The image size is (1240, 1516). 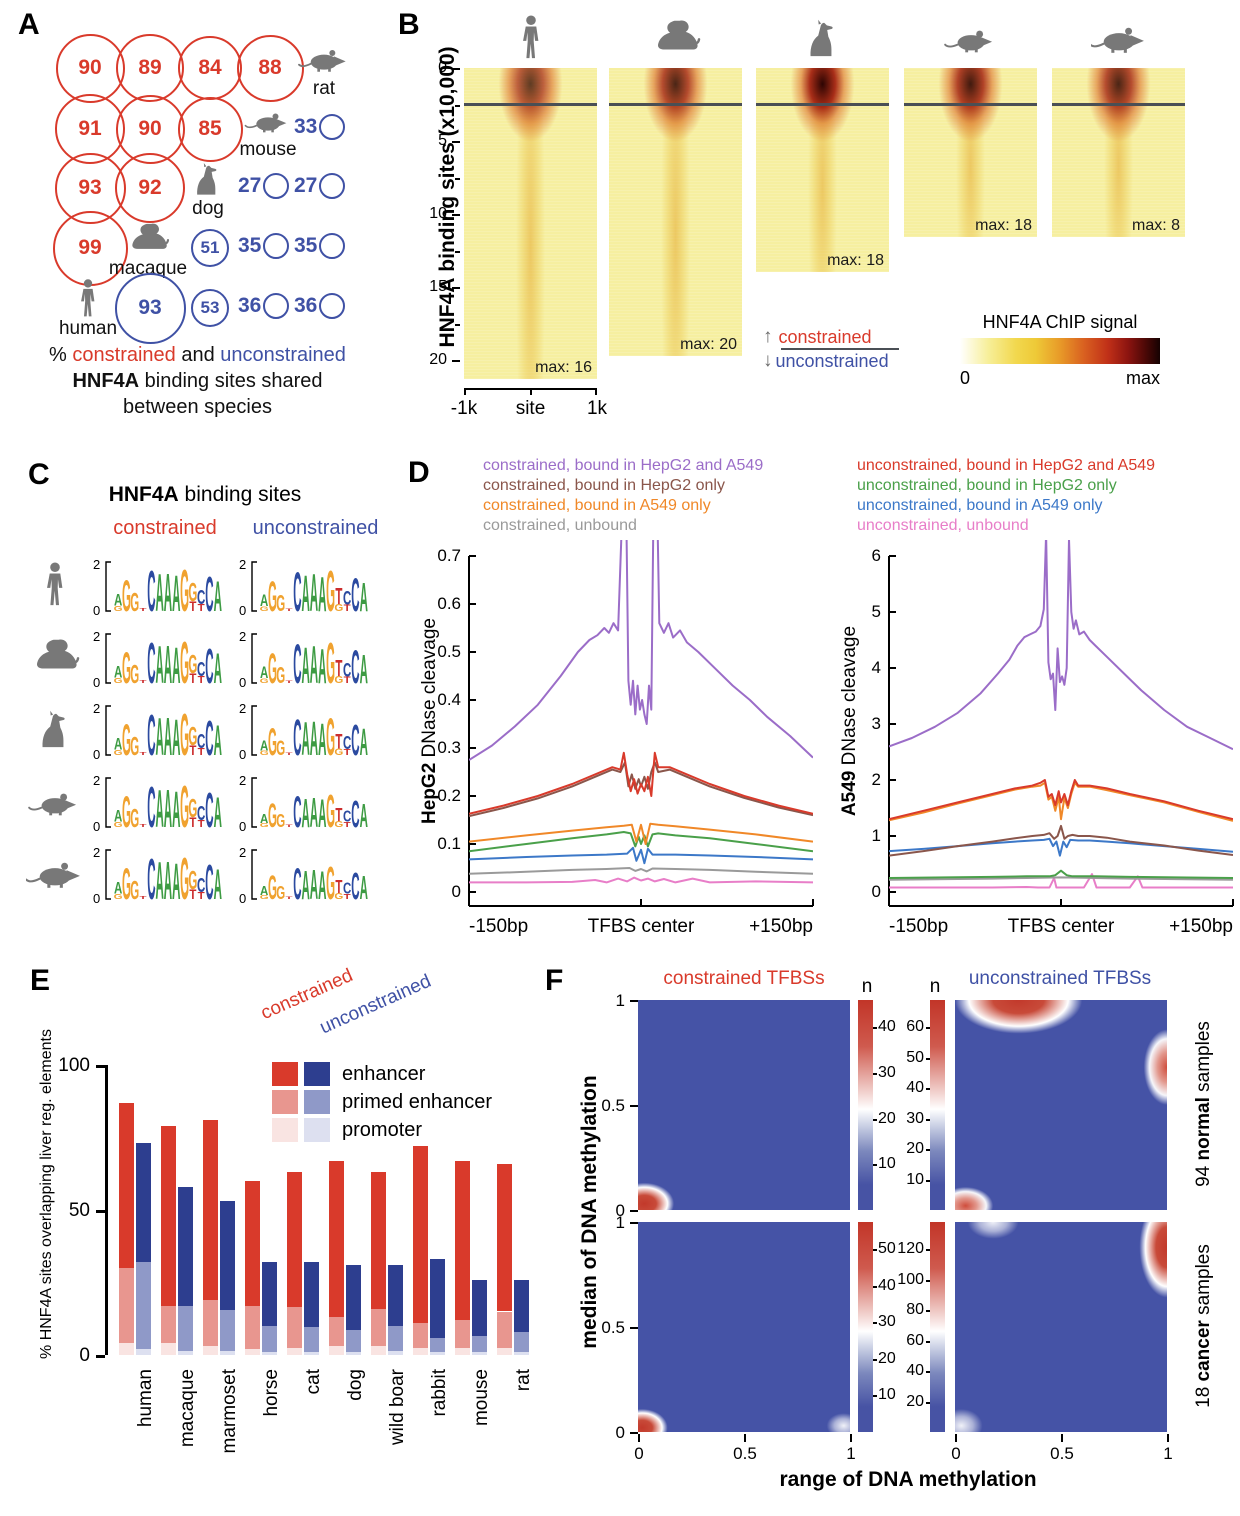 What do you see at coordinates (560, 525) in the screenshot?
I see `legend-entry: constrained, unbound` at bounding box center [560, 525].